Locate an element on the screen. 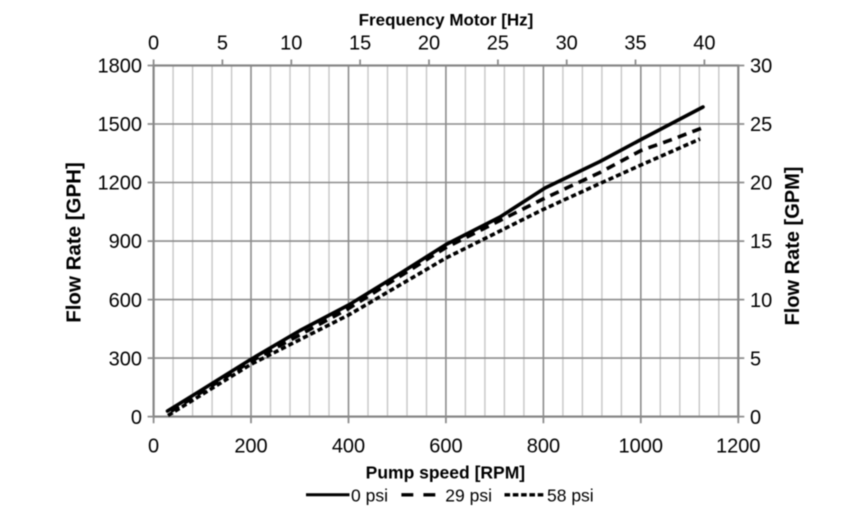 Image resolution: width=859 pixels, height=513 pixels. svg-text: 200 is located at coordinates (250, 446).